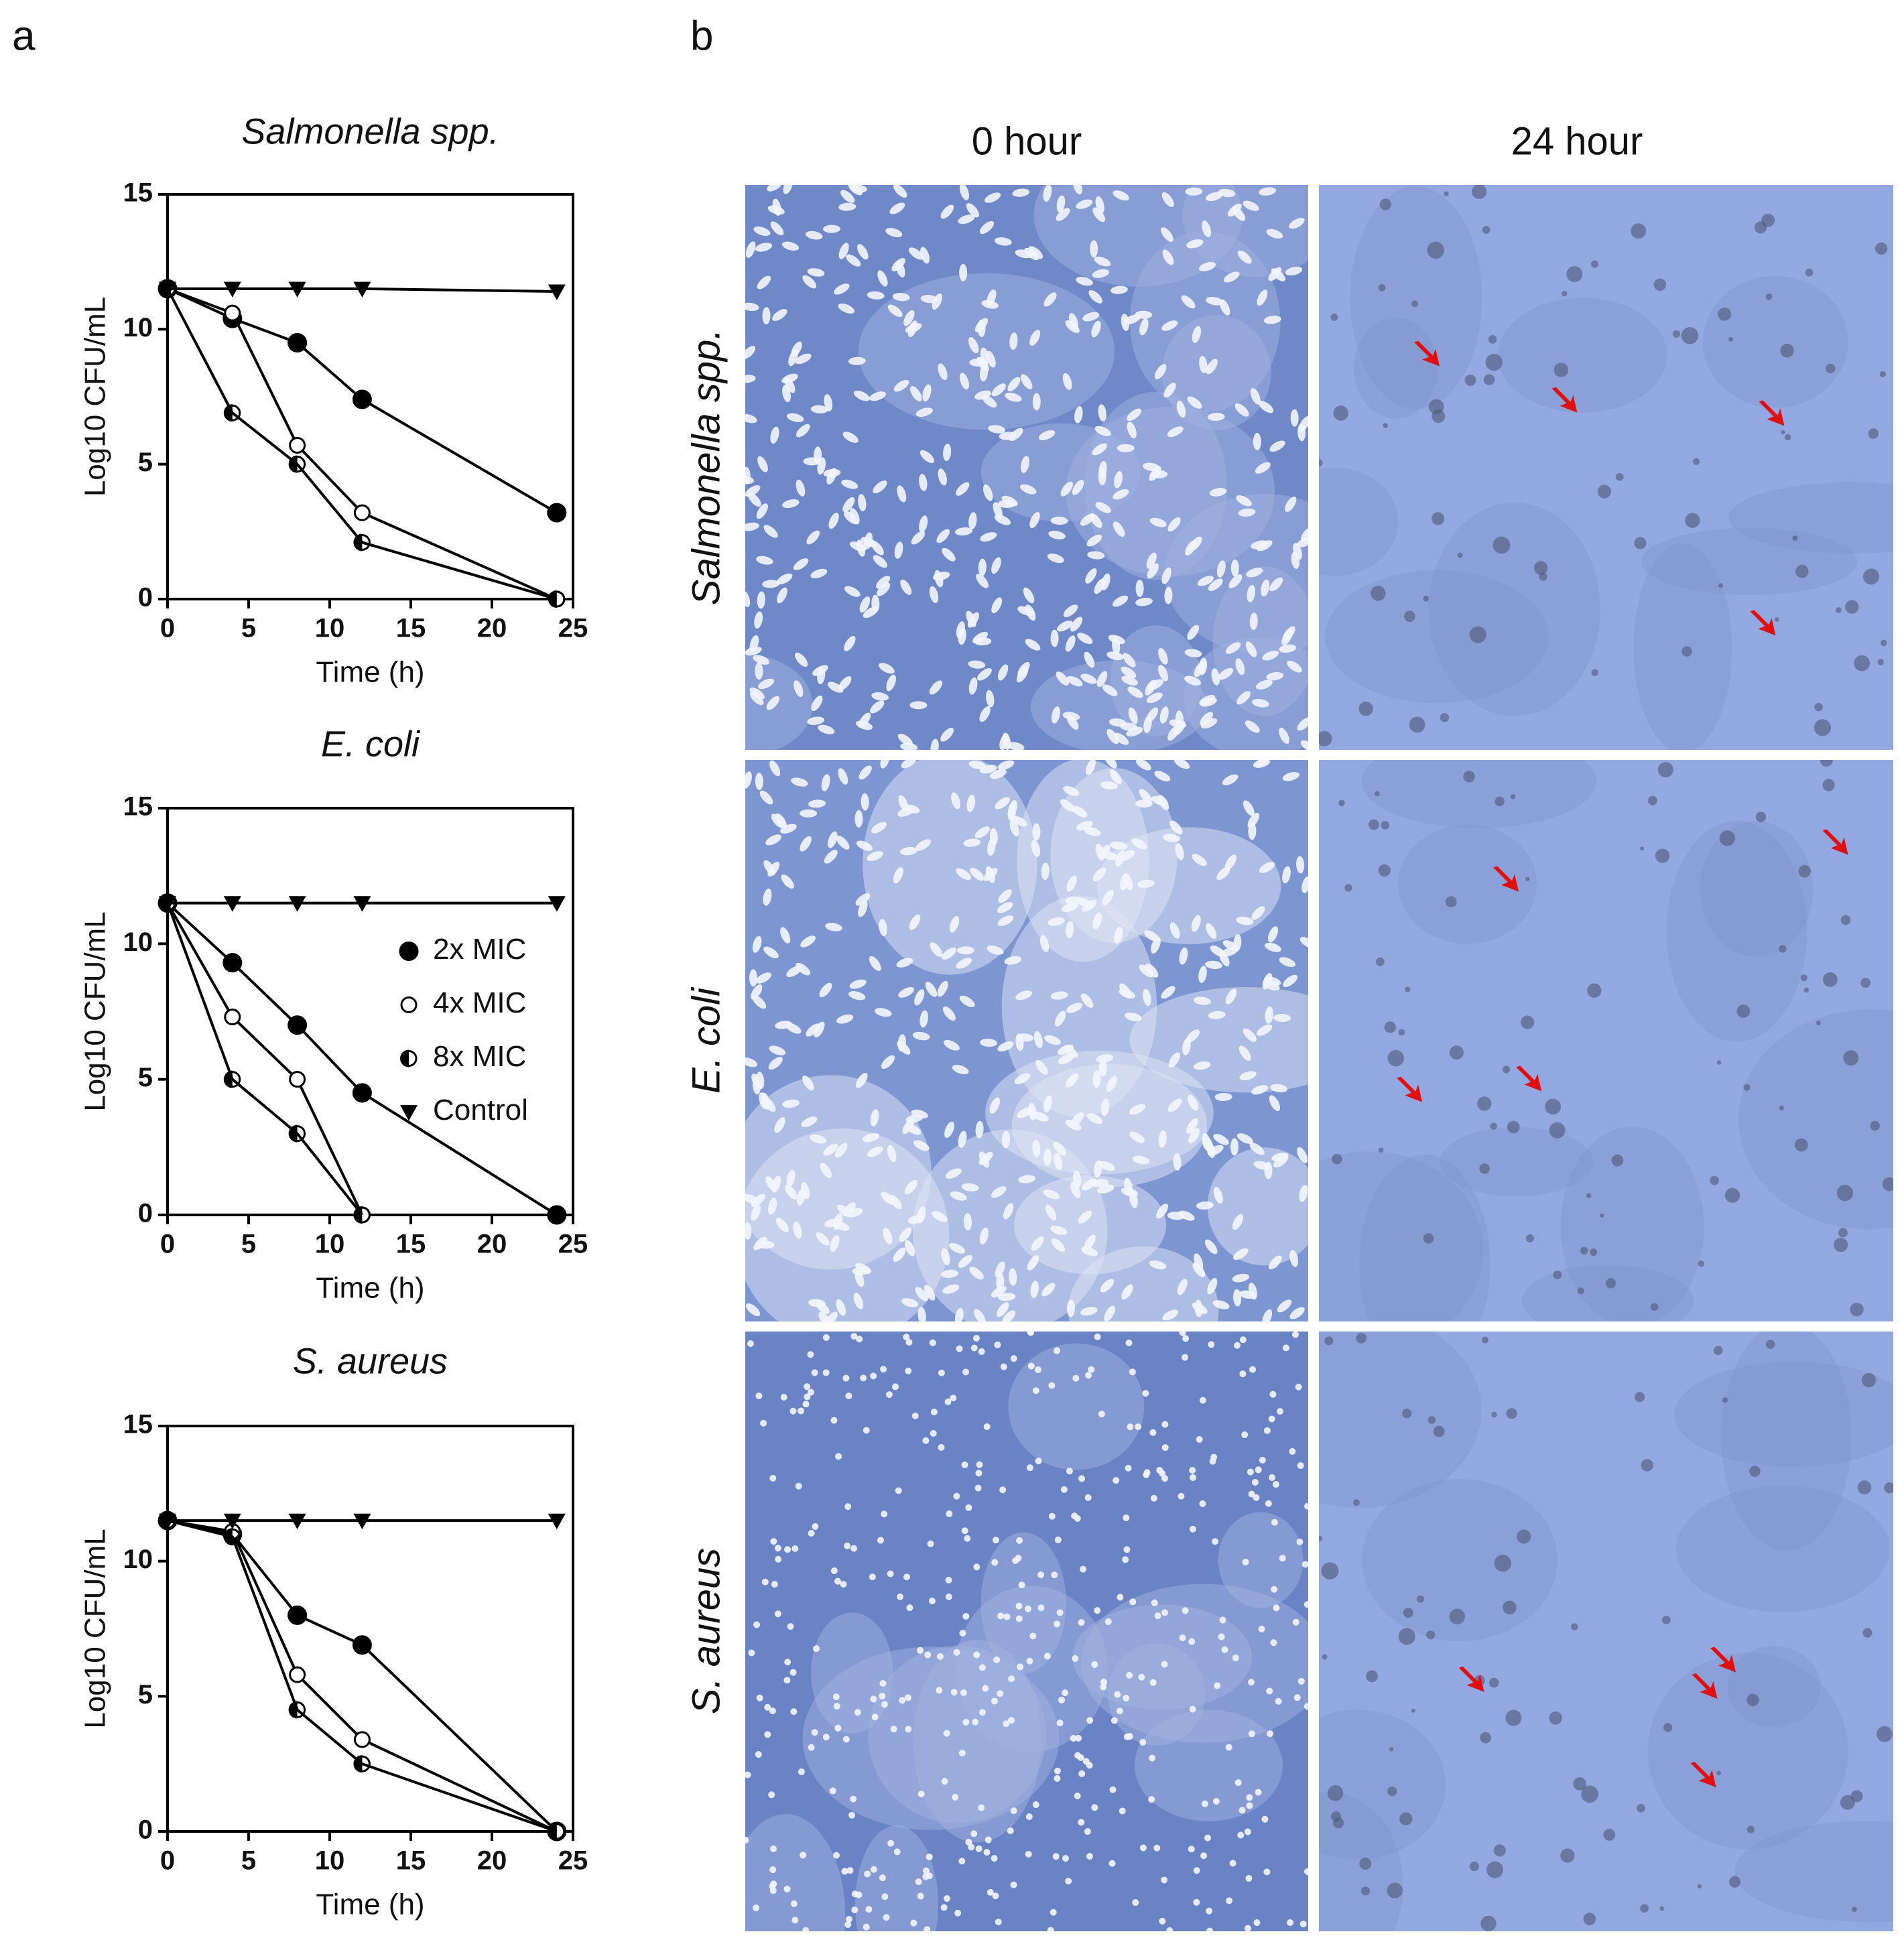 This screenshot has width=1904, height=1942. Describe the element at coordinates (370, 1361) in the screenshot. I see `chart-title: S. aureus` at that location.